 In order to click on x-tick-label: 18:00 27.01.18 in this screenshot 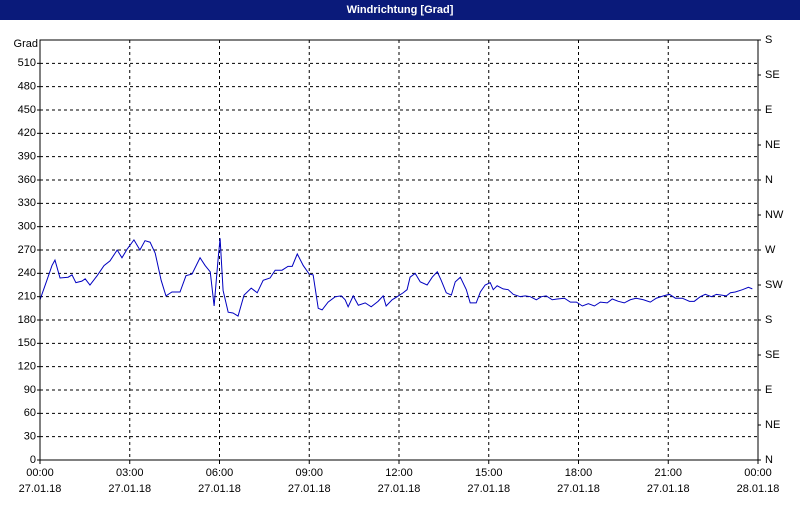, I will do `click(578, 481)`.